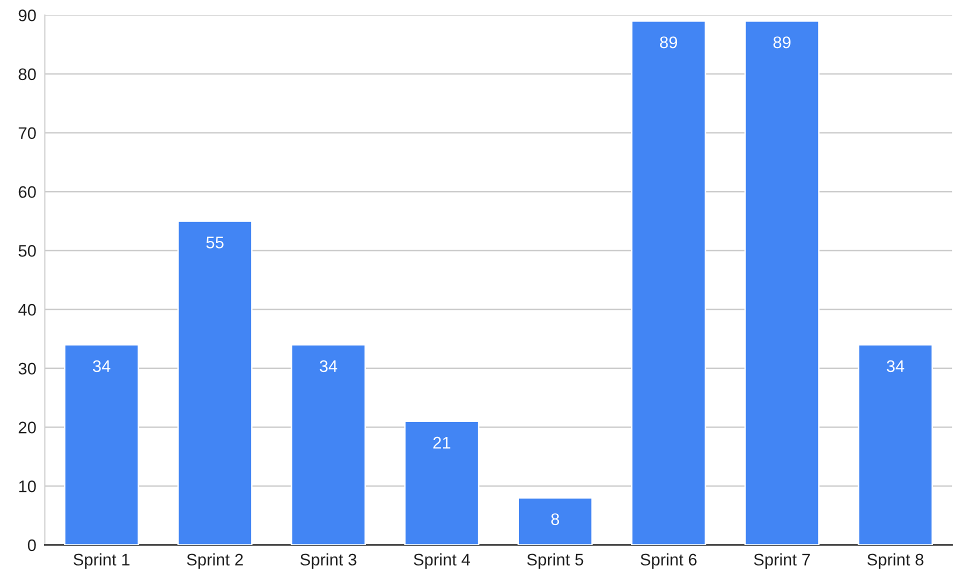 The image size is (954, 581). I want to click on data-label: 8, so click(555, 519).